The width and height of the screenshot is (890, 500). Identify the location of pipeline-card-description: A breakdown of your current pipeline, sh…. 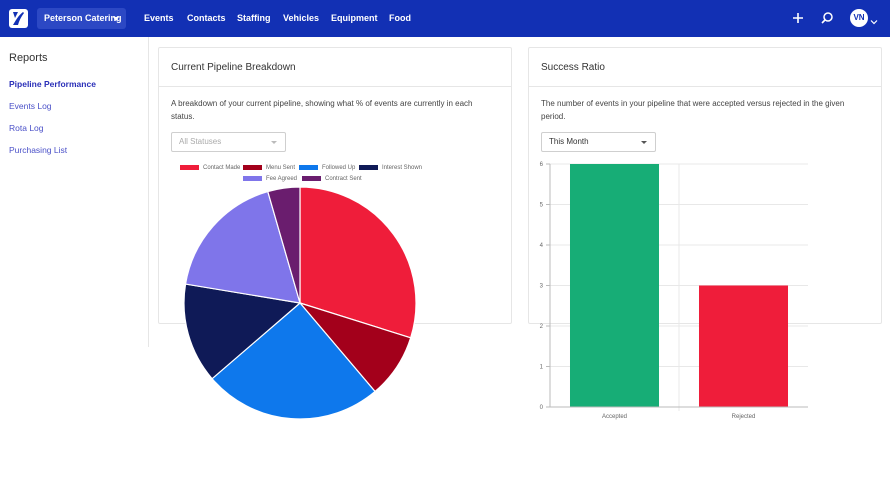
(322, 110).